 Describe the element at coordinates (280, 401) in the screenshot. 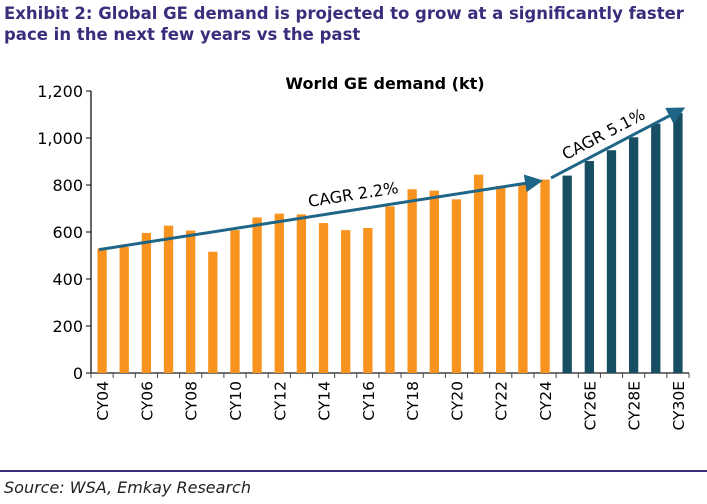

I see `x-tick-label: CY12` at that location.